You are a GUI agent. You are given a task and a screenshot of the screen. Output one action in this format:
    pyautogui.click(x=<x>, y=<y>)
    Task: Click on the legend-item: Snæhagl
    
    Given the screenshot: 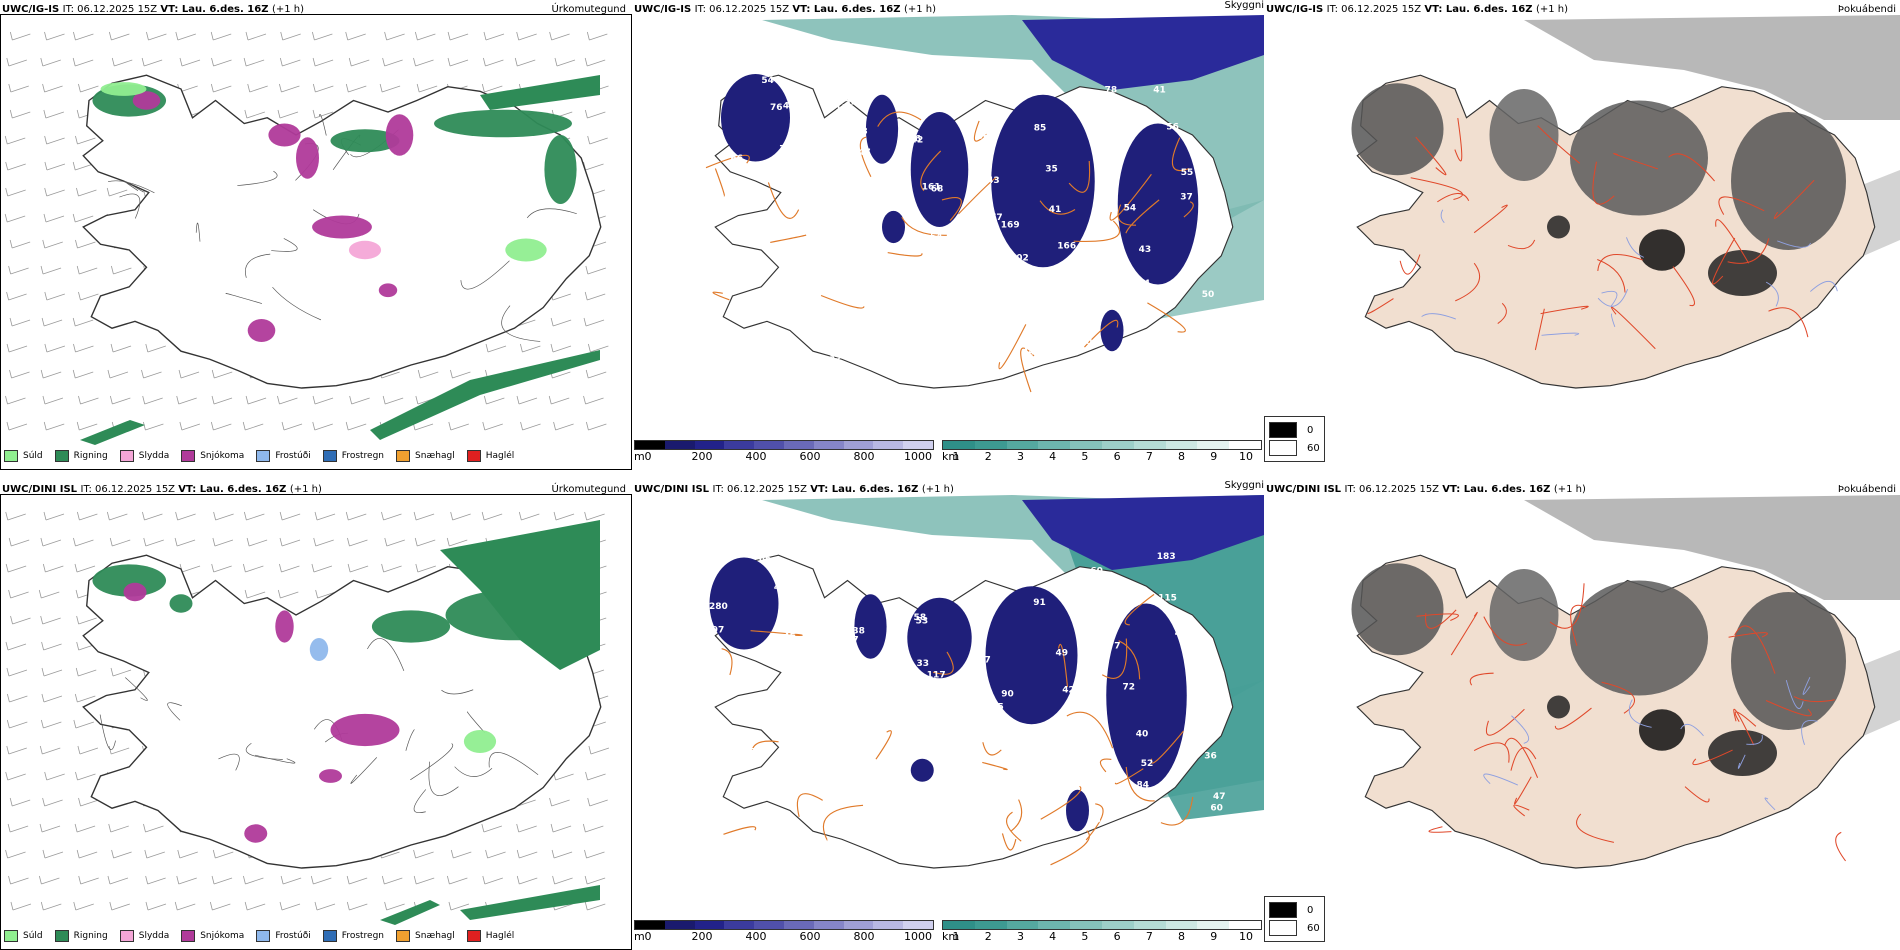 What is the action you would take?
    pyautogui.click(x=425, y=936)
    